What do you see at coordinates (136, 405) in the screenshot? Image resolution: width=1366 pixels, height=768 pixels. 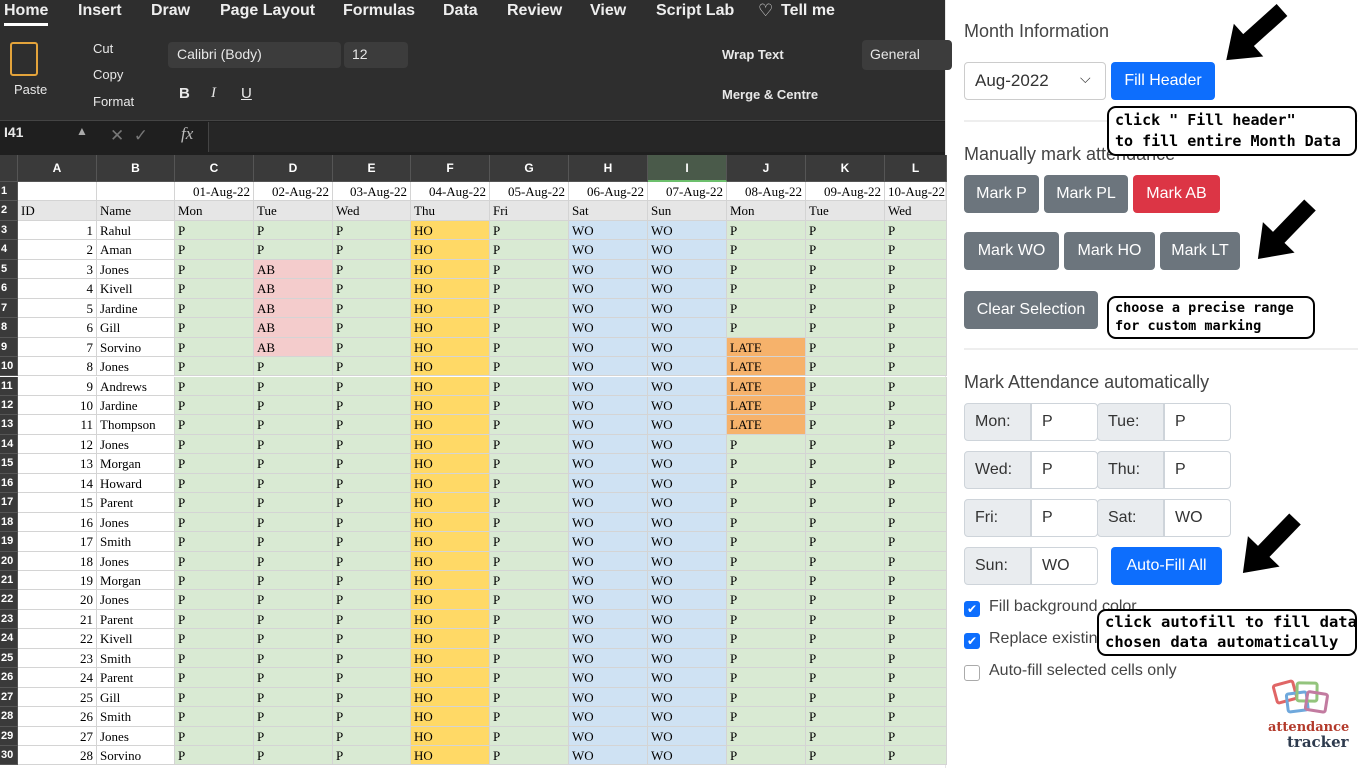 I see `name-cell: Jardine` at bounding box center [136, 405].